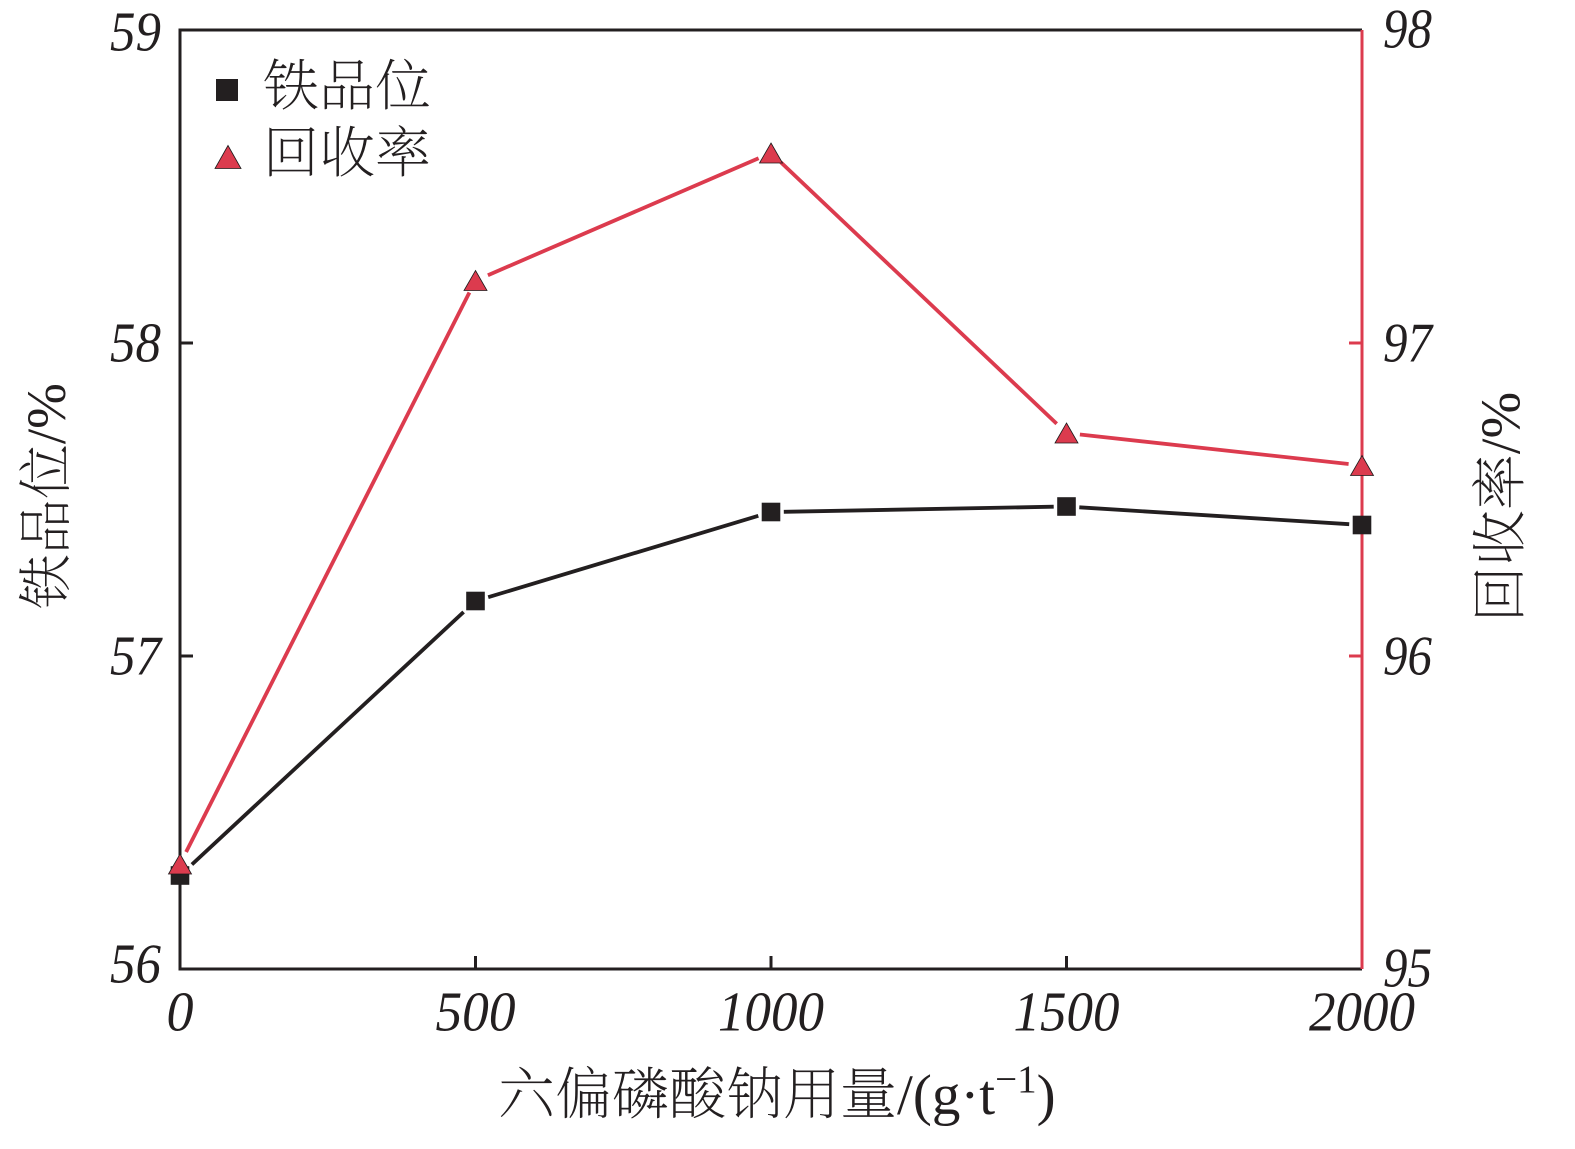  I want to click on svg-text: 1500, so click(1067, 1013).